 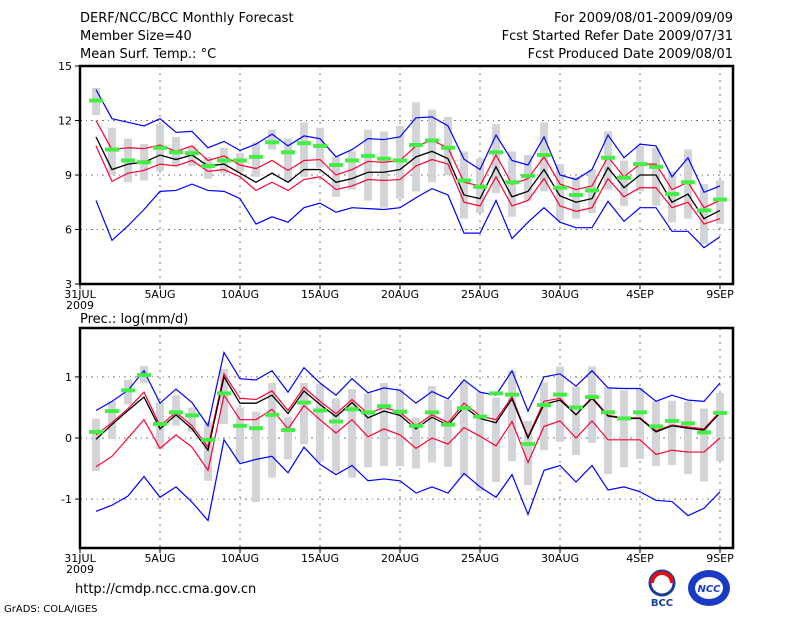 I want to click on y-tick-label: 6, so click(x=68, y=230).